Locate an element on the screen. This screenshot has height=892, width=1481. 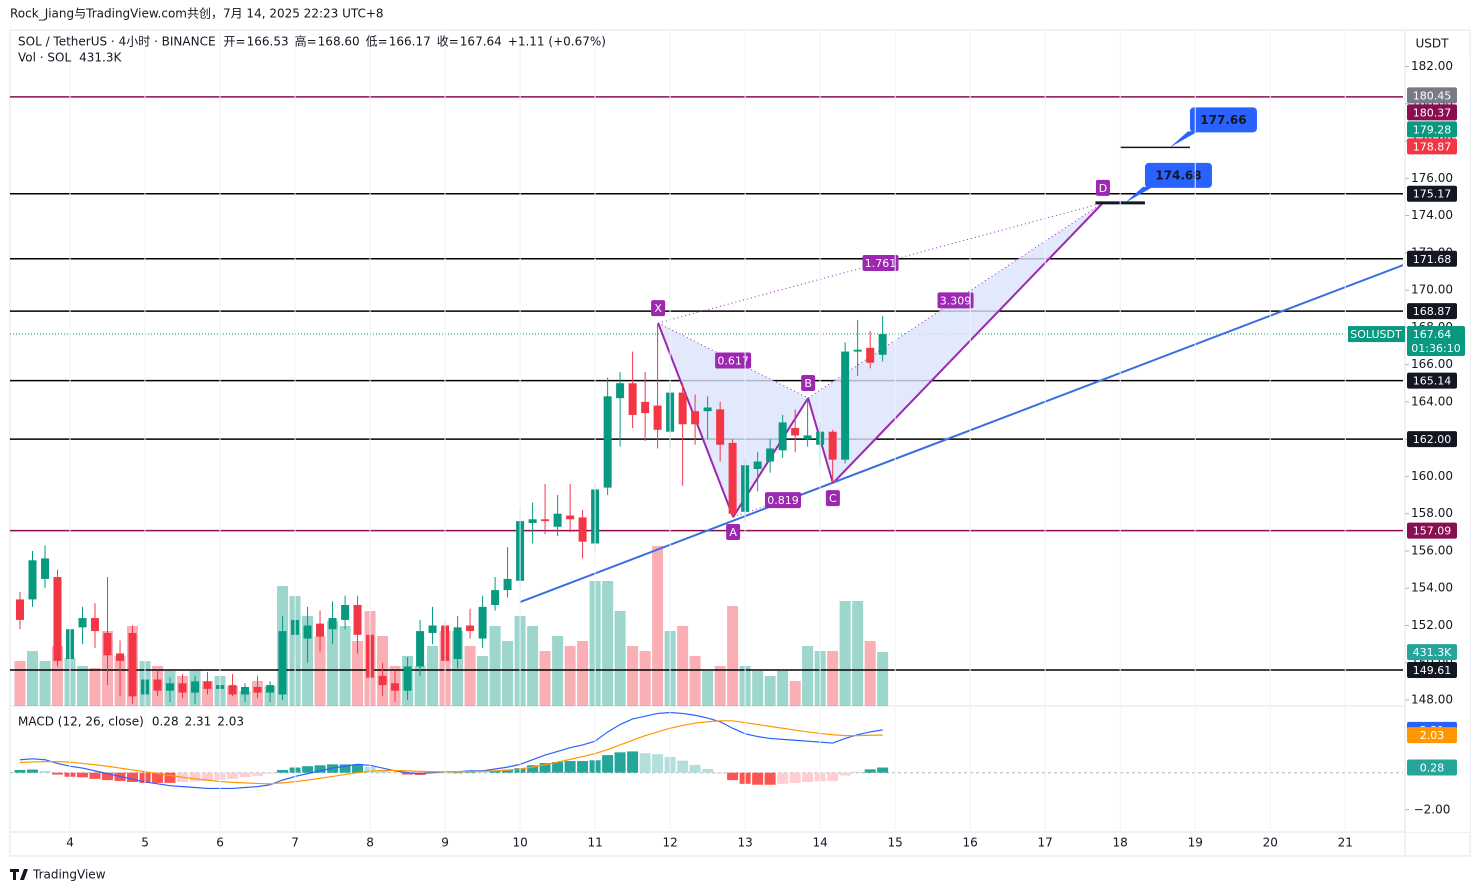
price-badge-label: 165.14 is located at coordinates (1432, 381).